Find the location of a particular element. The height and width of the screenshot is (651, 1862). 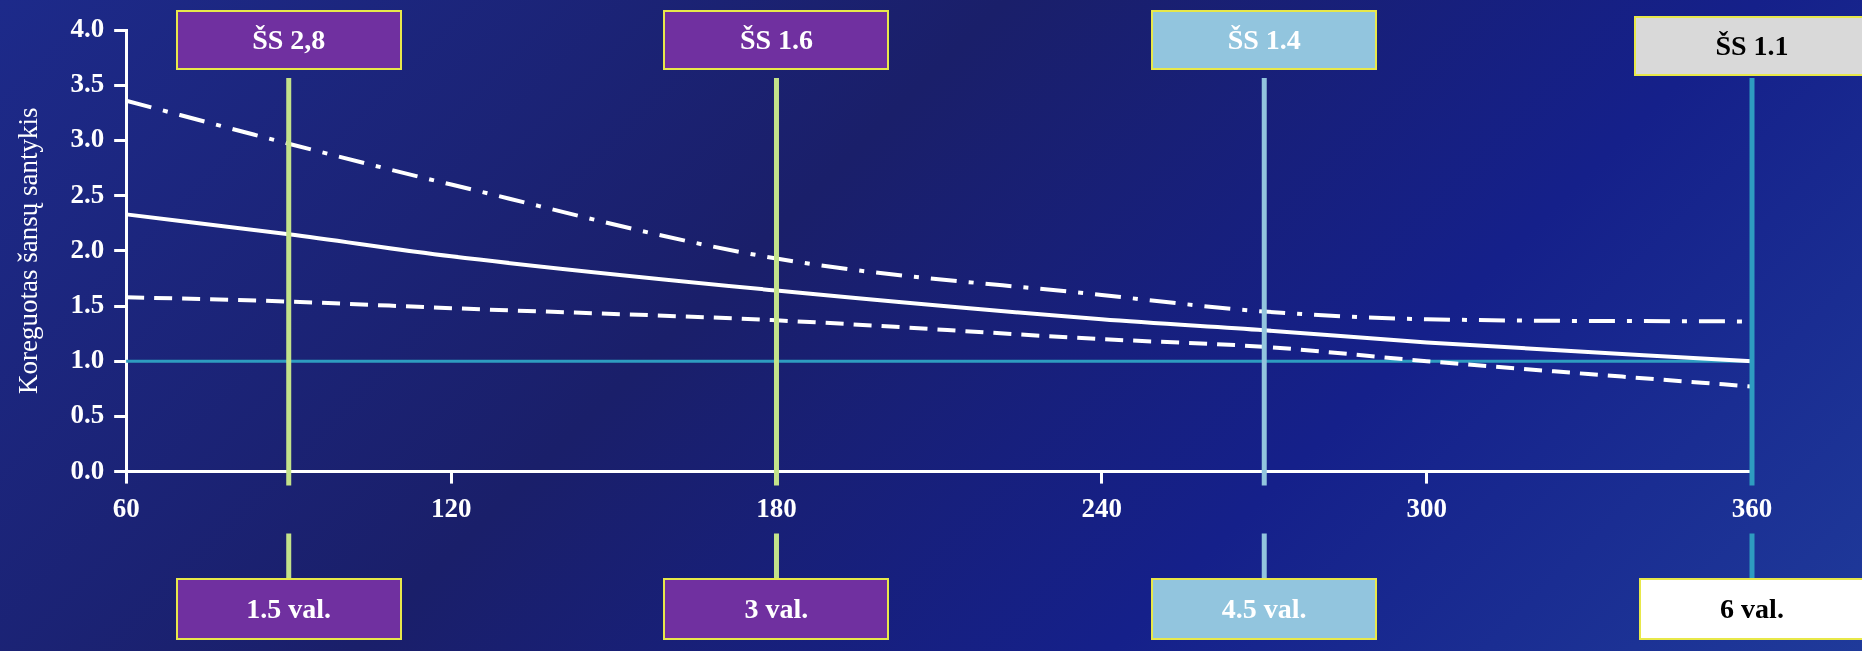

ref-line-label: ŠS 1.1 is located at coordinates (1752, 46).